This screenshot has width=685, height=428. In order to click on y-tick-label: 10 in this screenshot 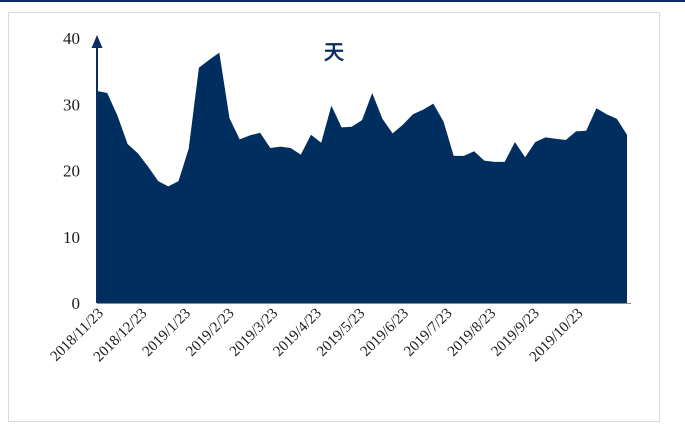, I will do `click(71, 237)`.